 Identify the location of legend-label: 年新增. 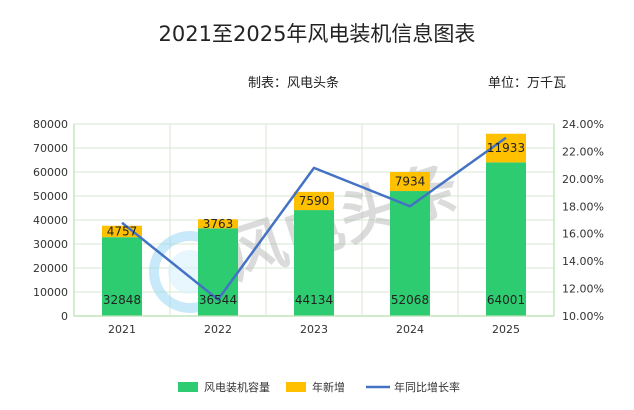
(328, 387).